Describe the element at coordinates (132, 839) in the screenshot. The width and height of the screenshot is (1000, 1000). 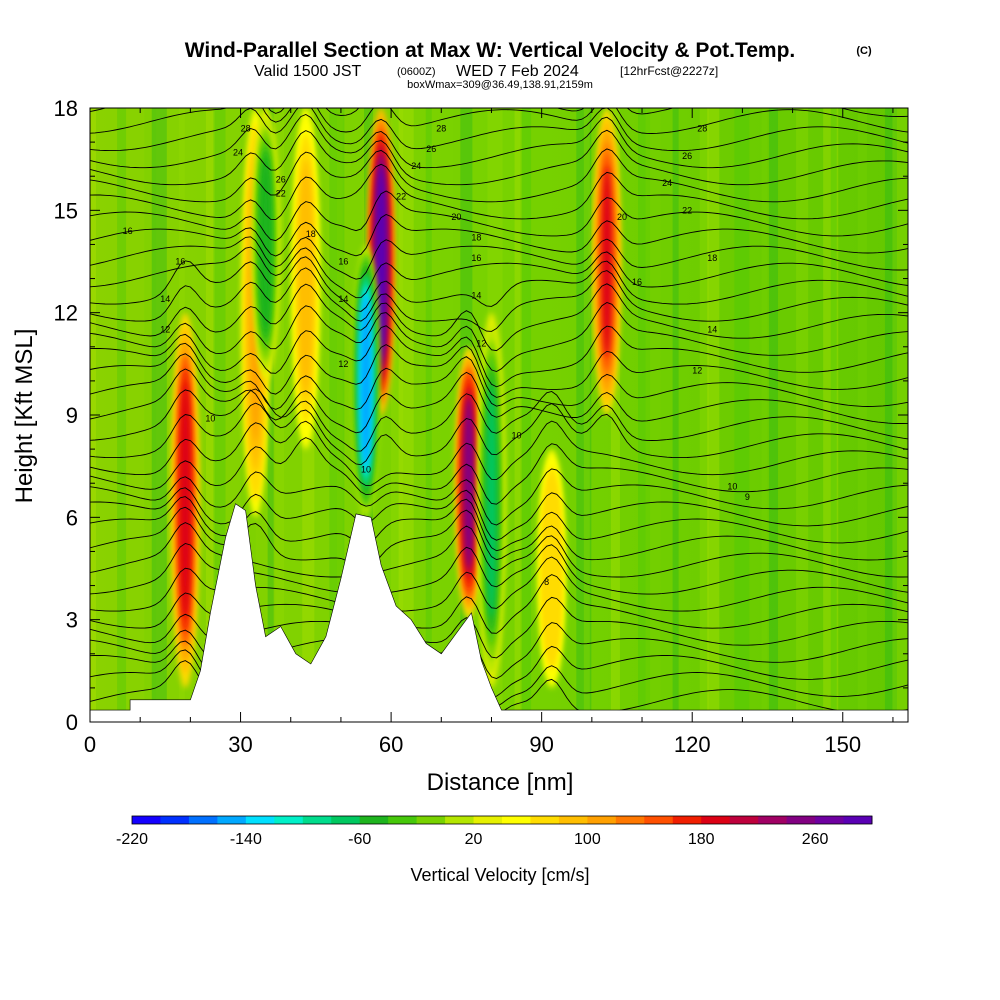
I see `colorbar-tick-label: -220` at that location.